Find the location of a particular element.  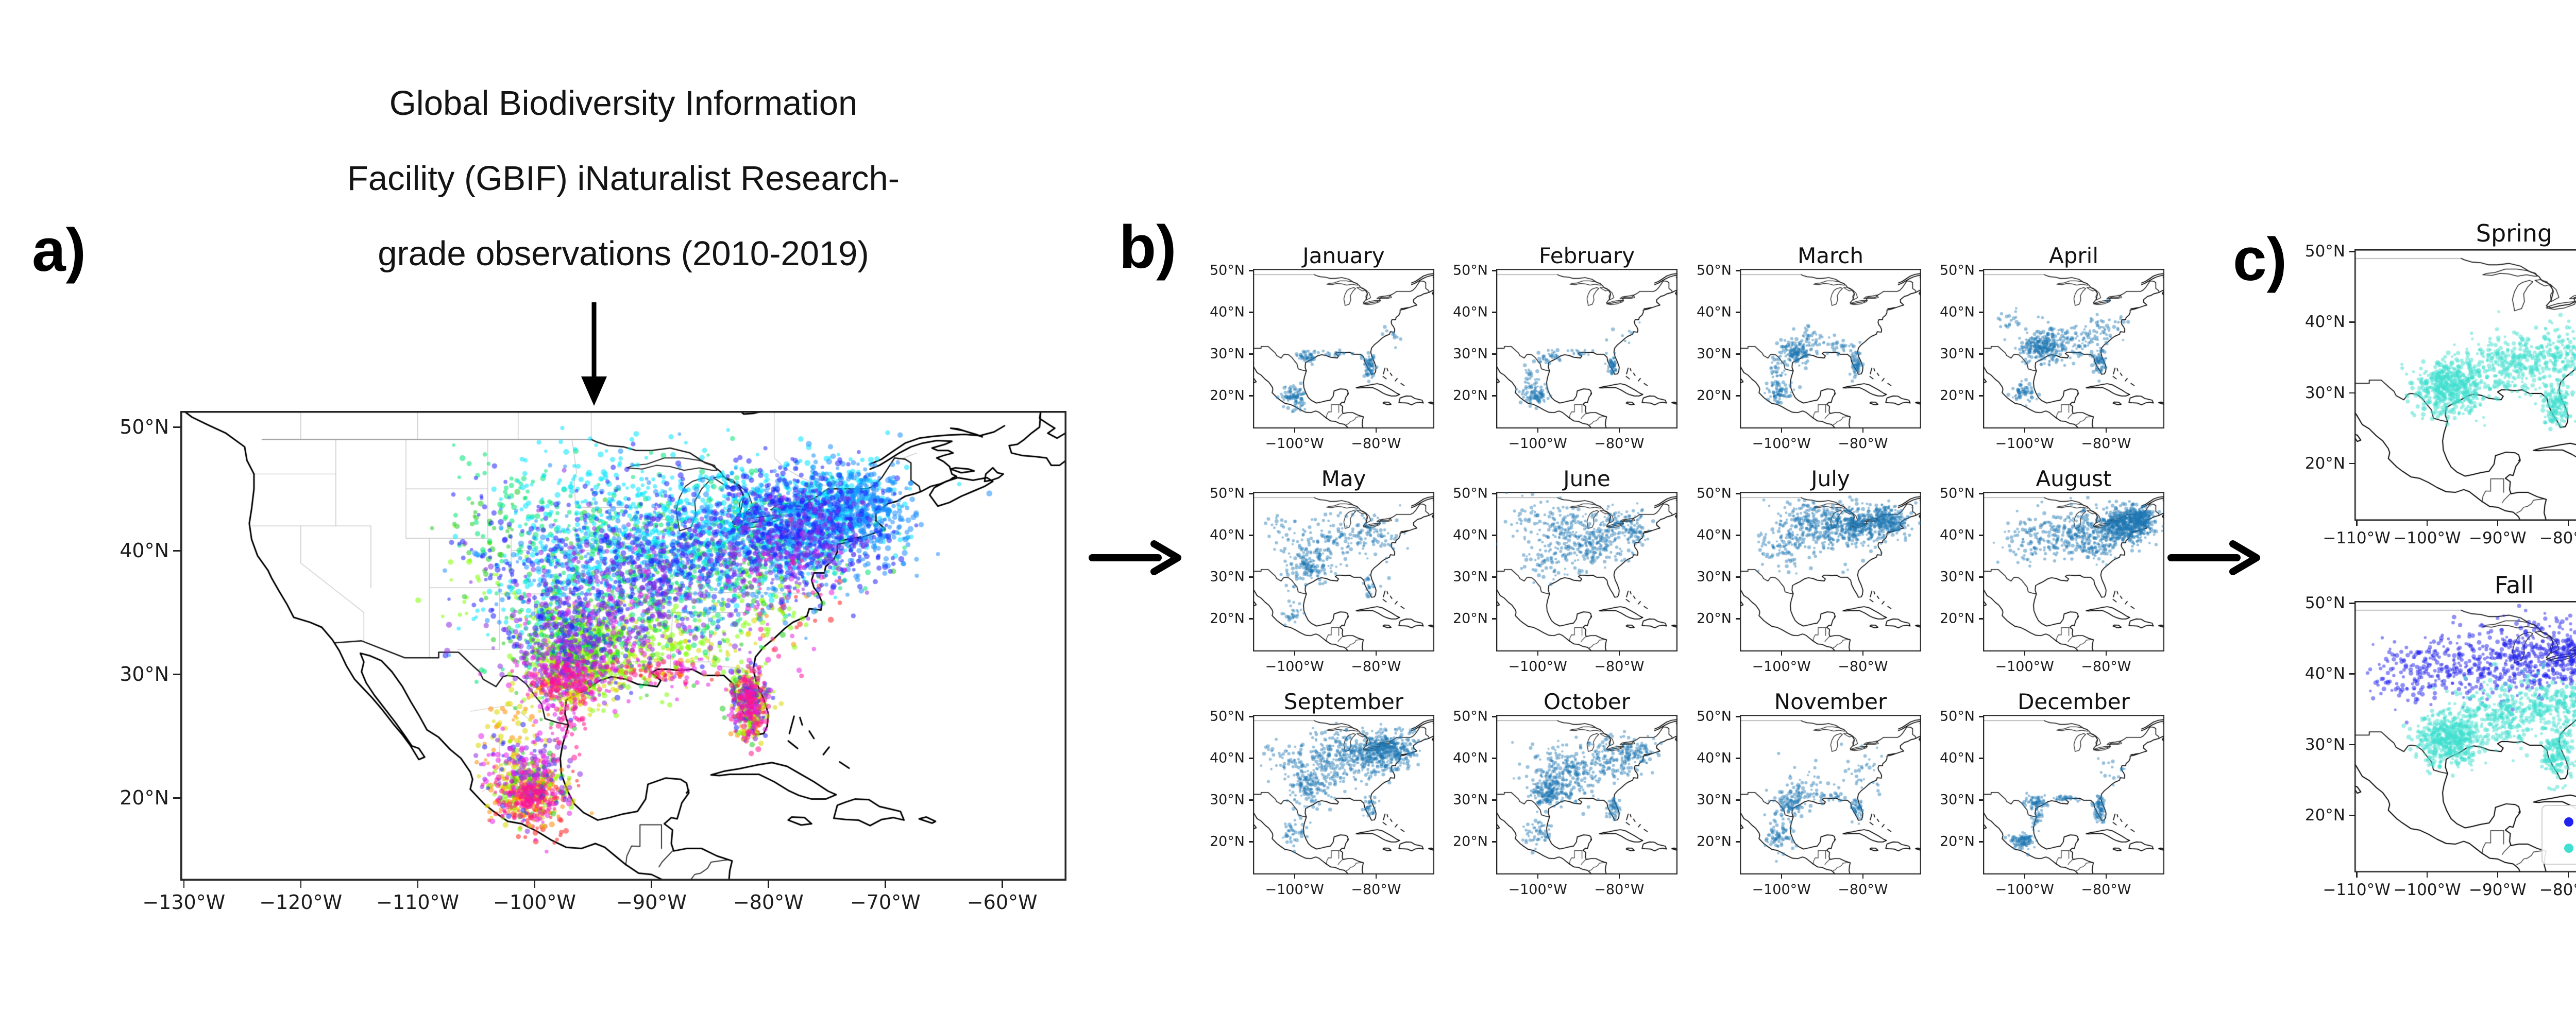

down-arrow-icon is located at coordinates (594, 354).